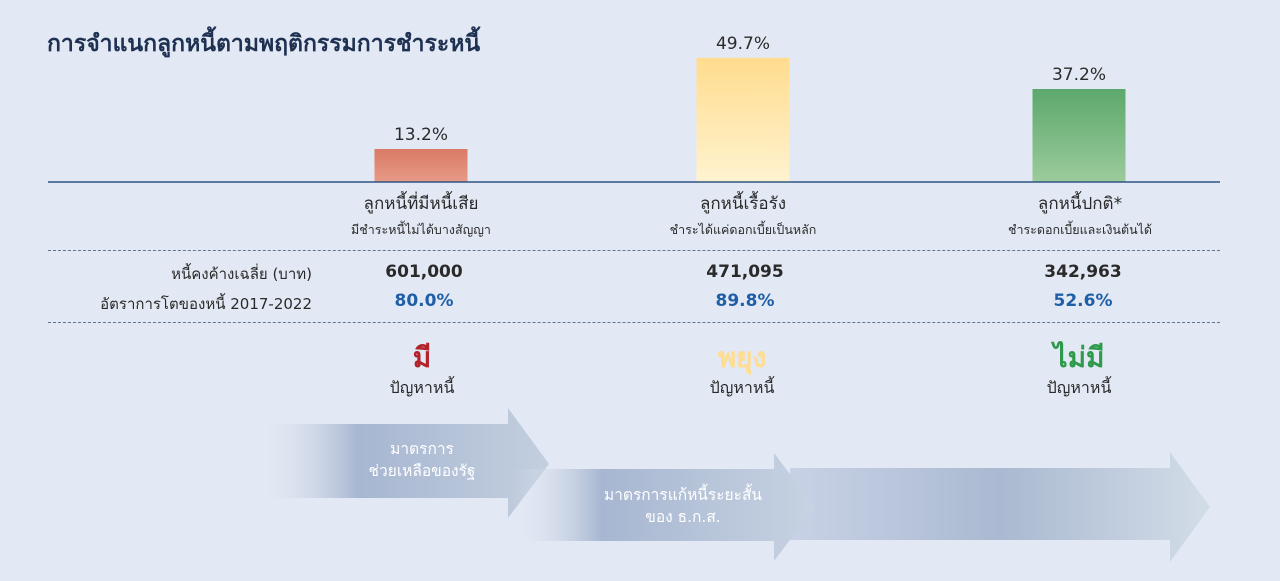 This screenshot has width=1280, height=581. I want to click on page-title: การจำแนกลูกหนี้ตามพฤติกรรมการชำระหนี้, so click(264, 44).